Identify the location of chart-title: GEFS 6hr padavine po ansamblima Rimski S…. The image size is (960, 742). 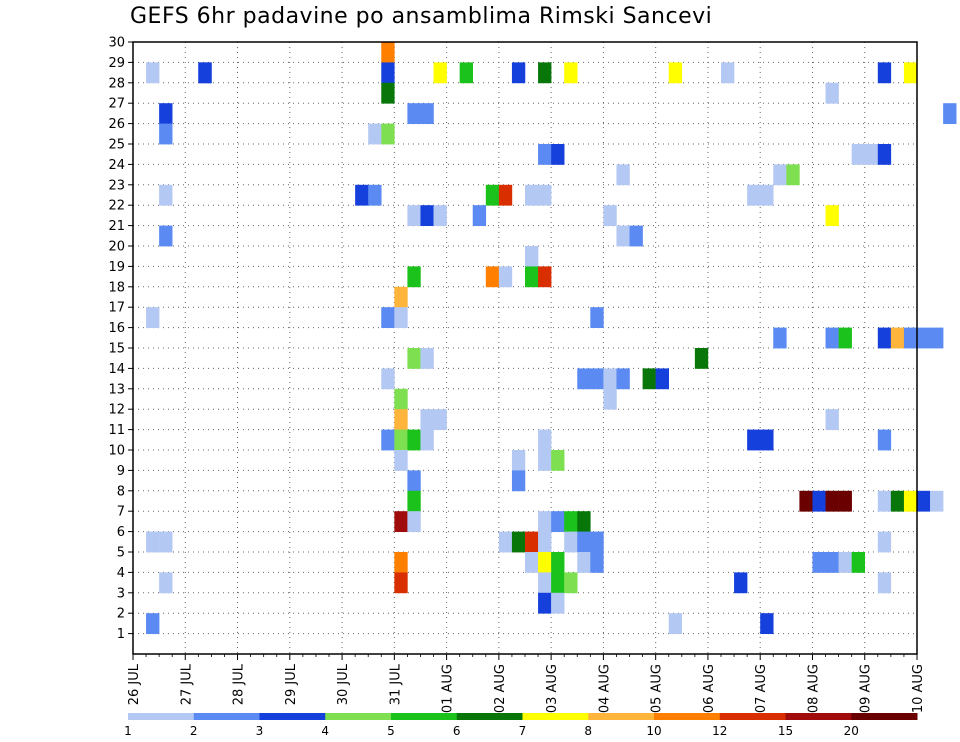
(421, 16).